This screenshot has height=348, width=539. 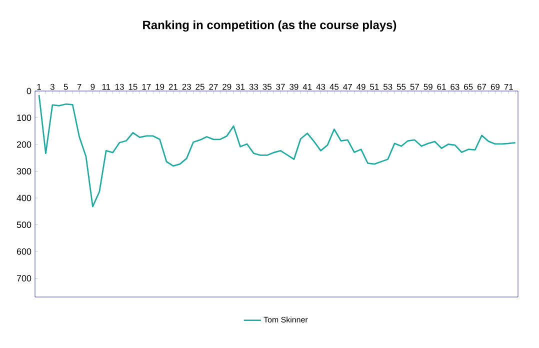 What do you see at coordinates (374, 87) in the screenshot?
I see `x-tick-label: 51` at bounding box center [374, 87].